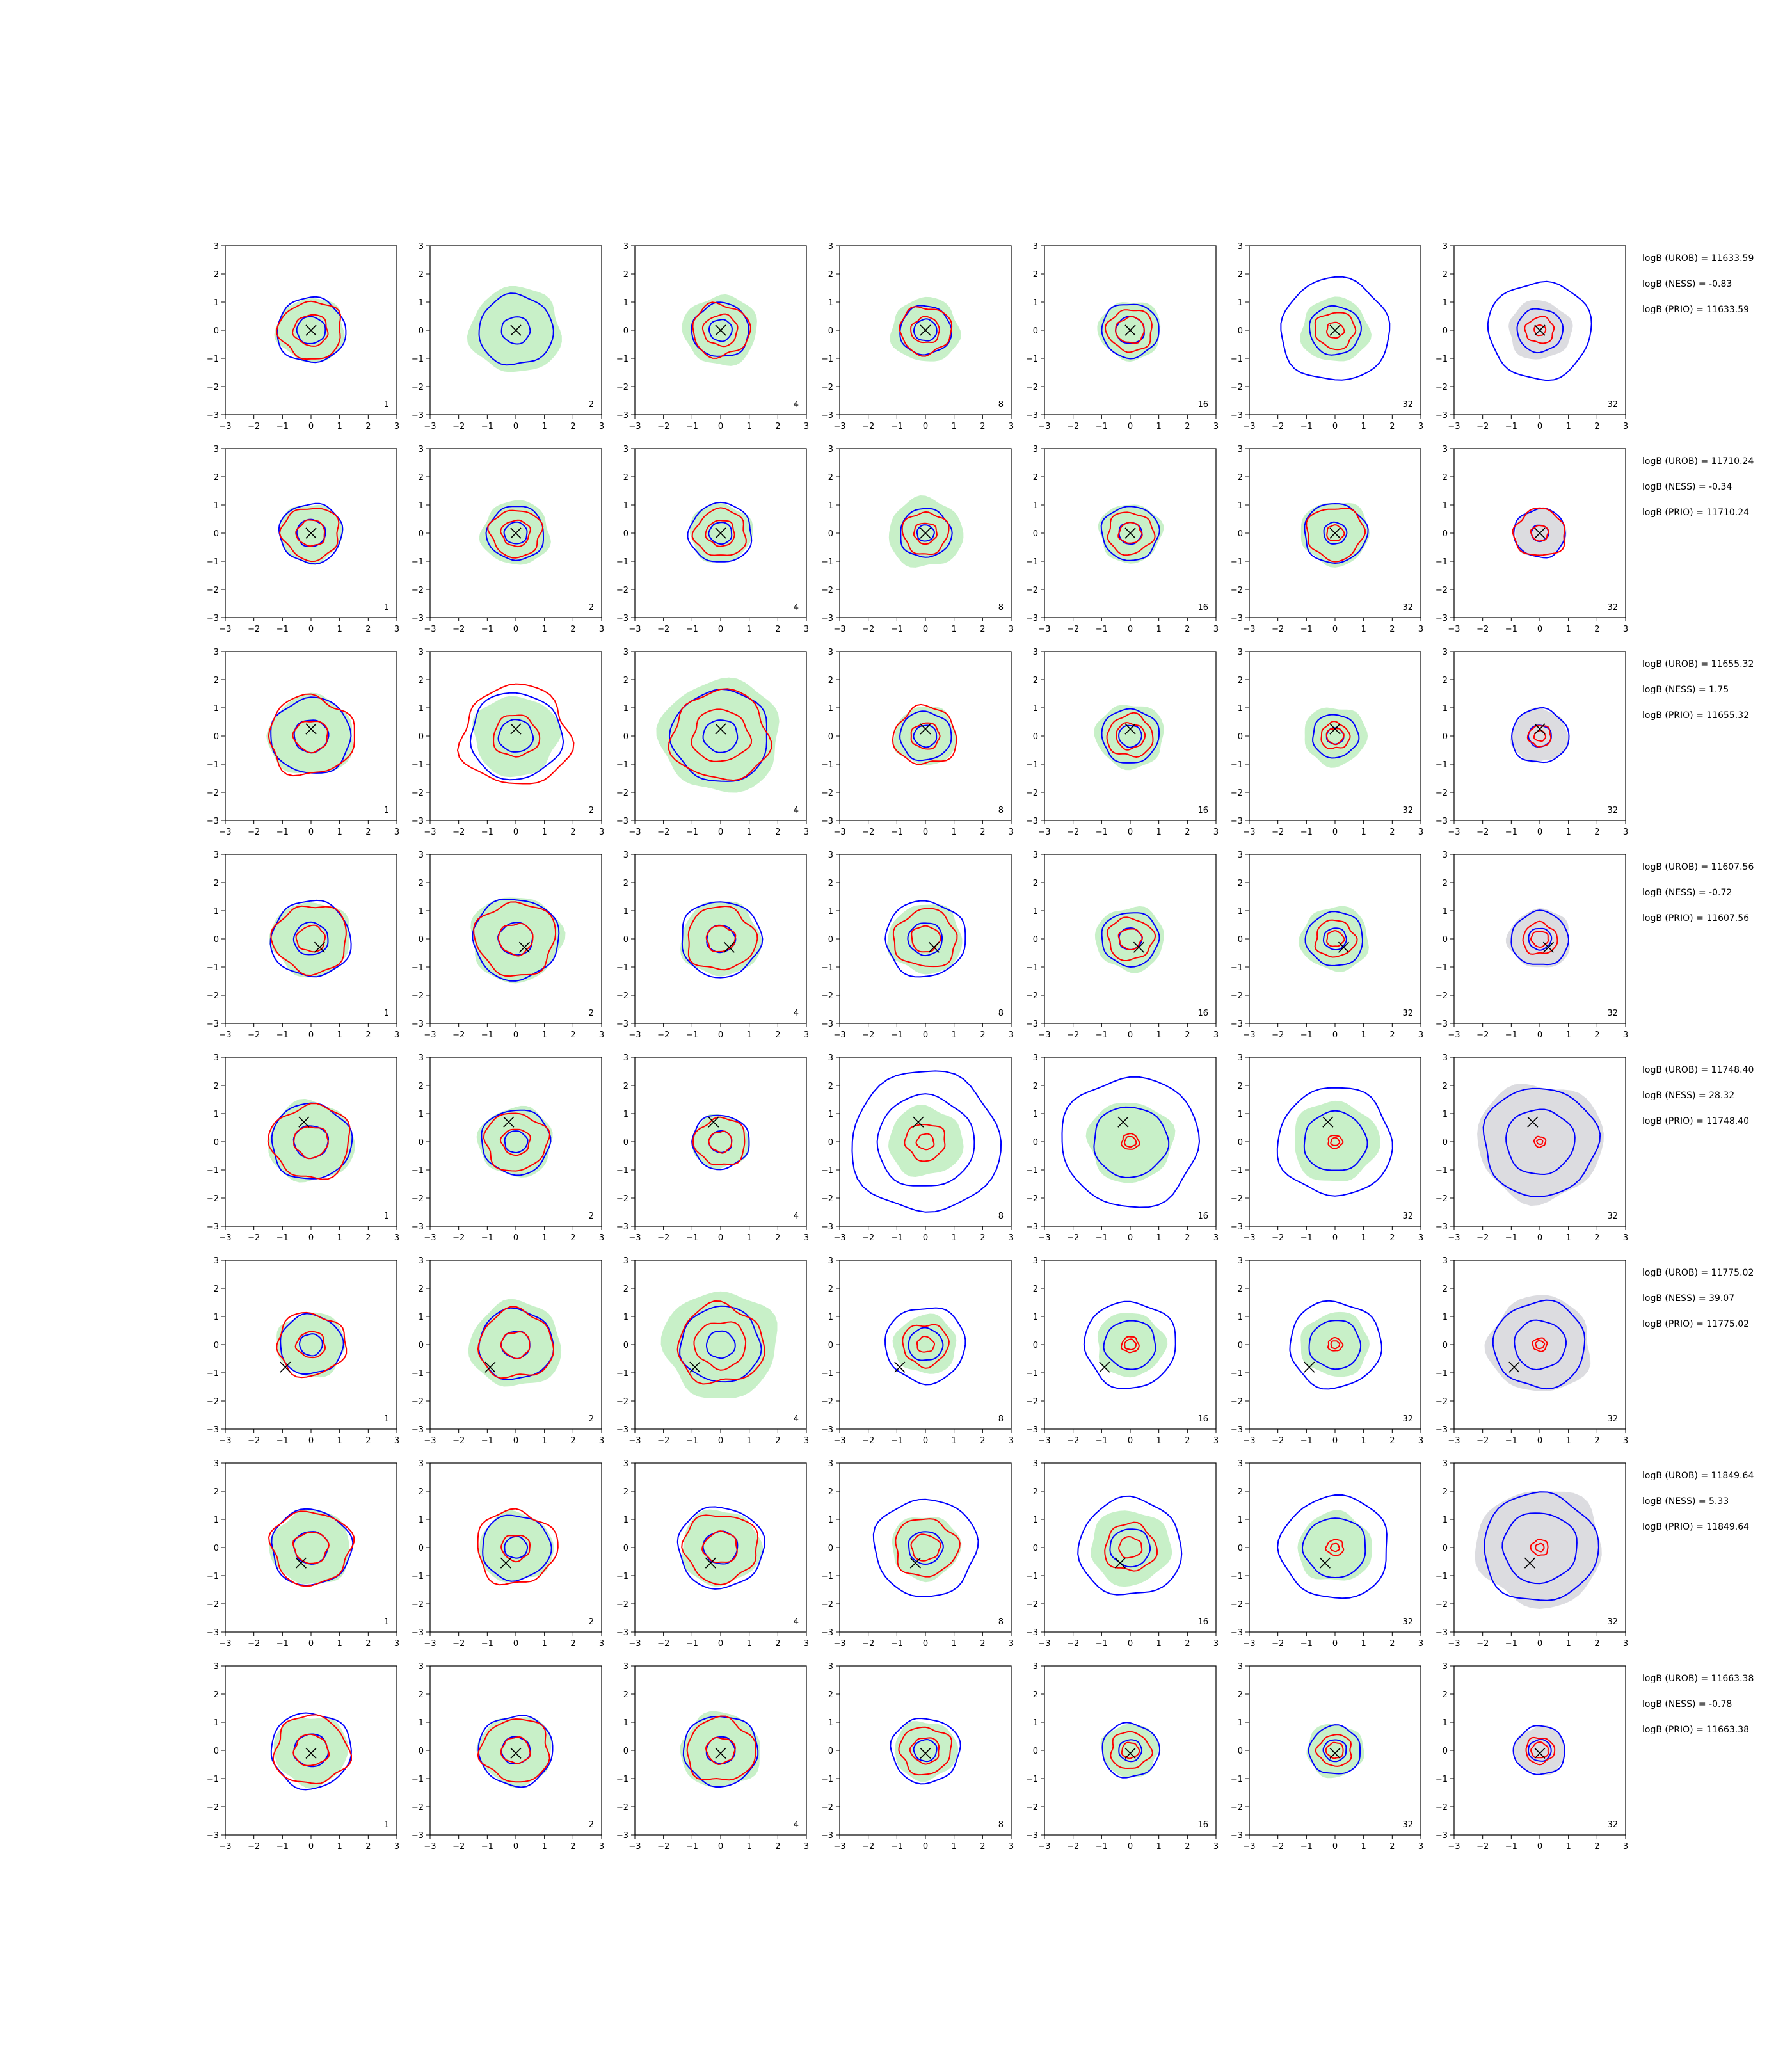 The width and height of the screenshot is (1792, 2048). Describe the element at coordinates (1695, 1121) in the screenshot. I see `logb-stat-label: logB (PRIO) = 11748.40` at that location.